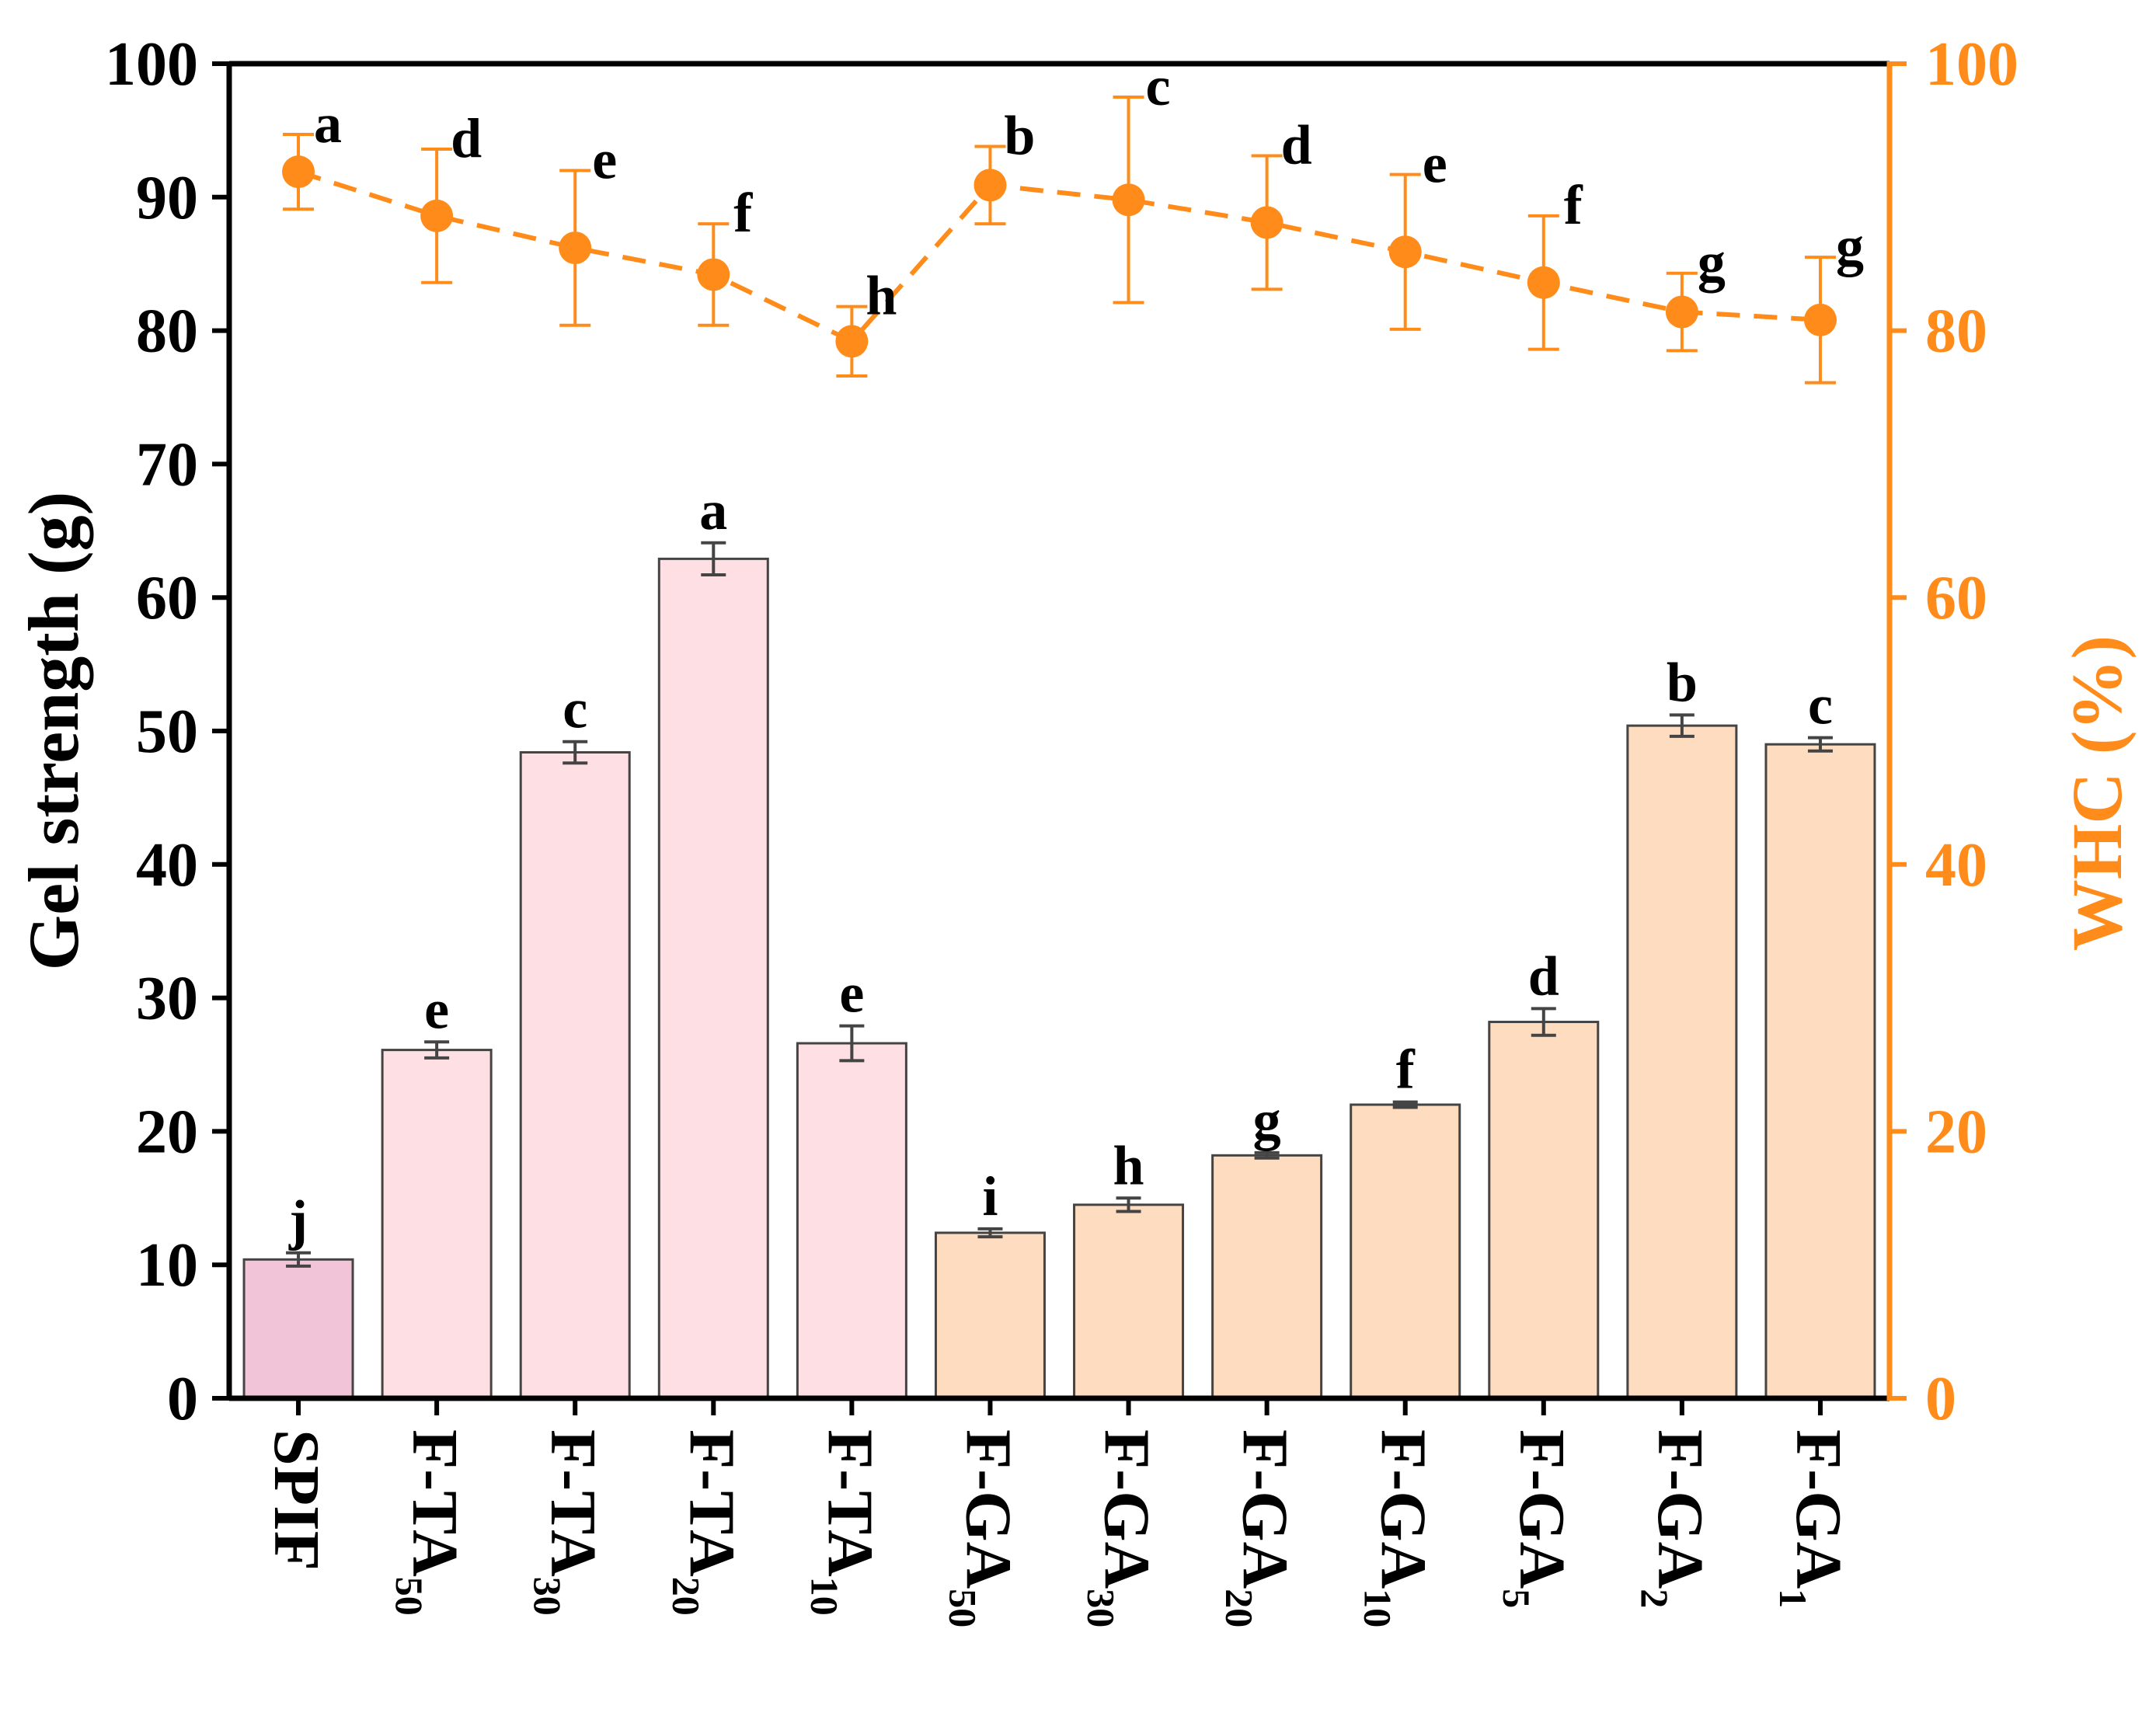  What do you see at coordinates (844, 1523) in the screenshot?
I see `x-axis-tick-label-4: F-TA10` at bounding box center [844, 1523].